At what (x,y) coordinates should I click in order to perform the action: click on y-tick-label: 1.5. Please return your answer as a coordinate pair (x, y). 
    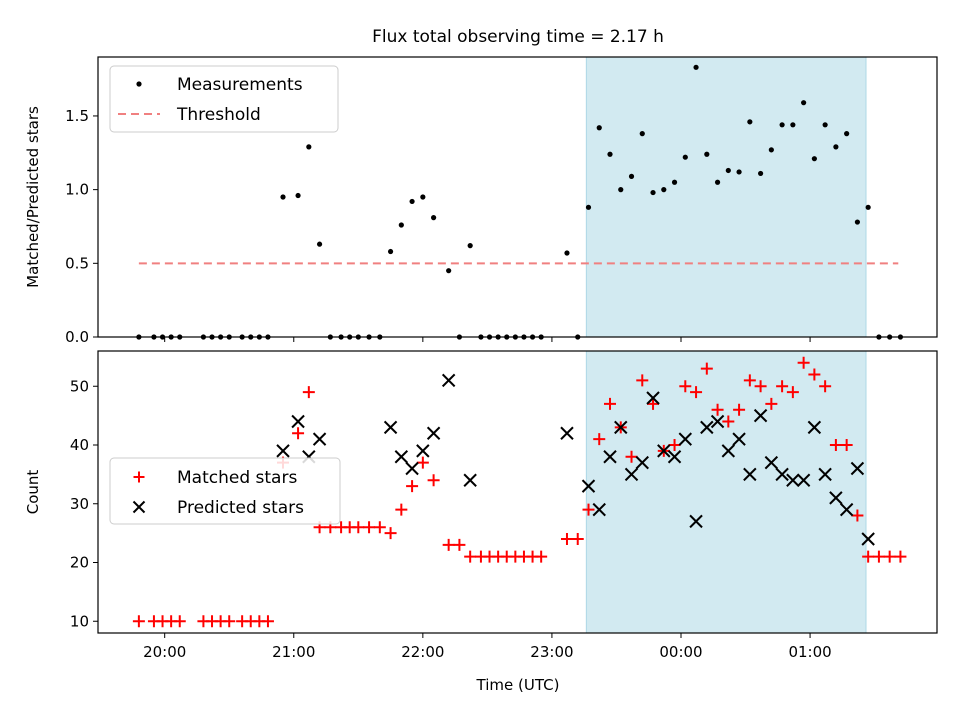
    Looking at the image, I should click on (77, 116).